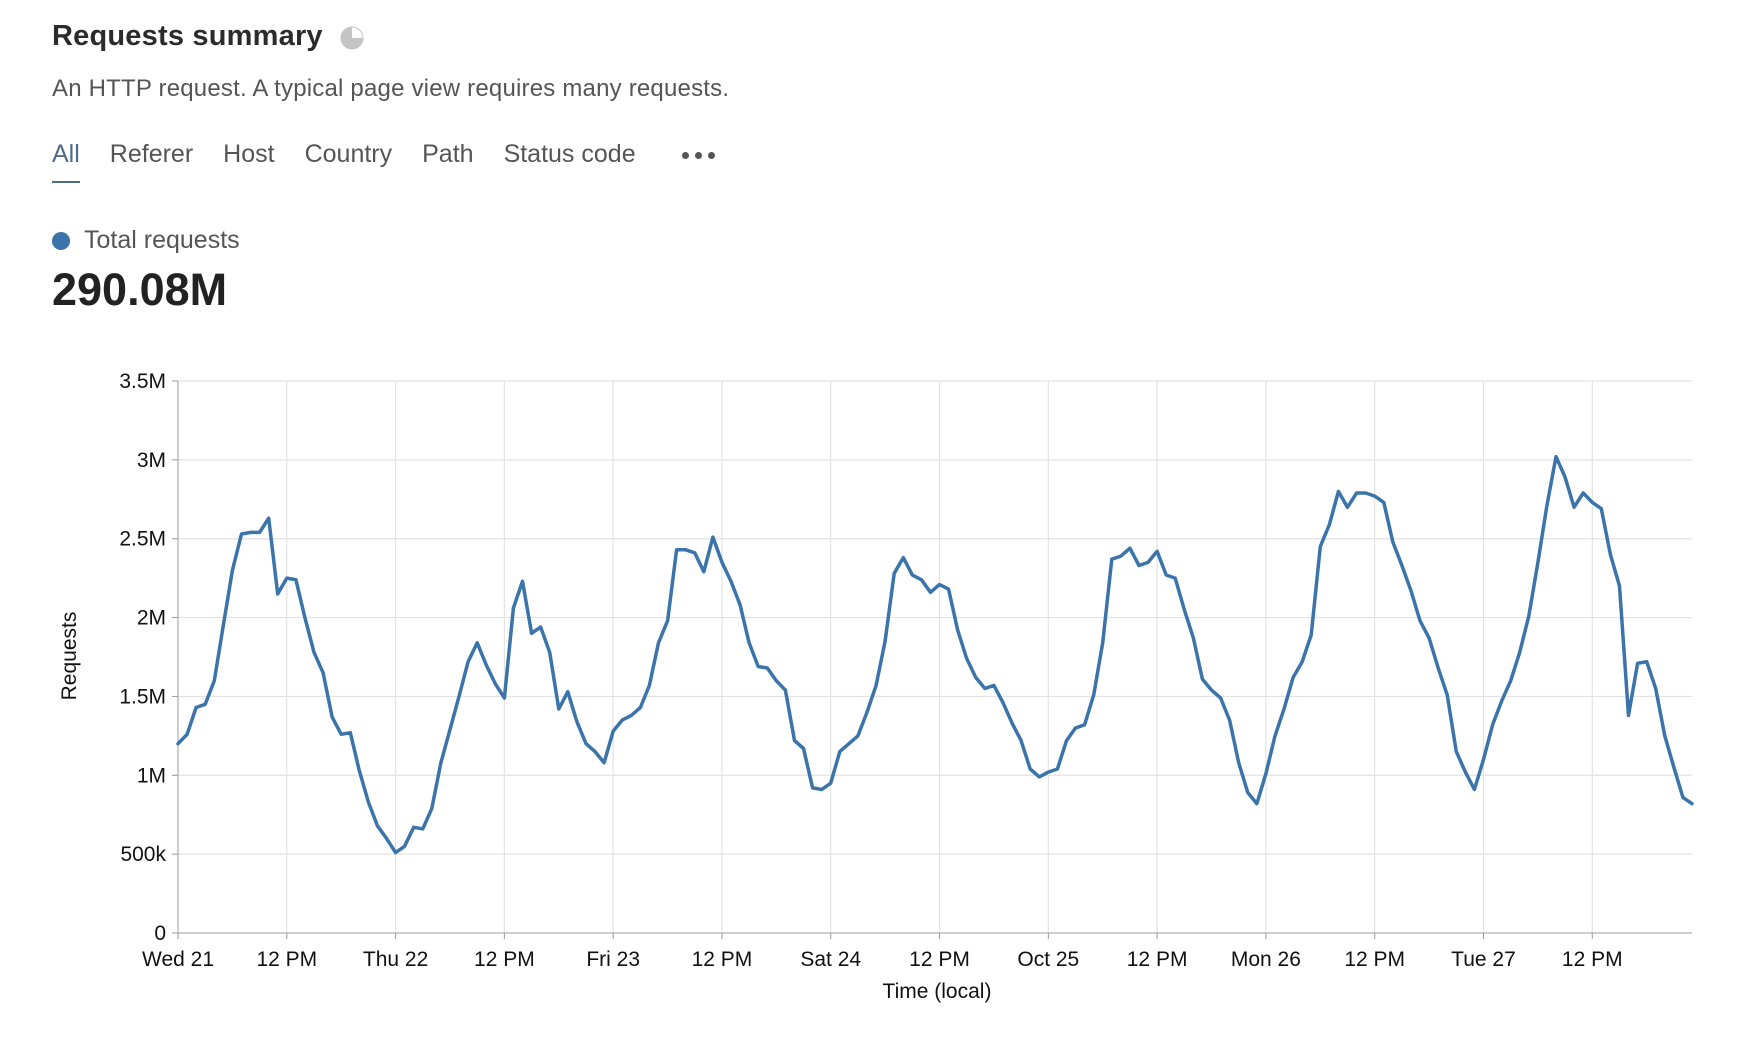 This screenshot has height=1038, width=1750. Describe the element at coordinates (569, 154) in the screenshot. I see `tab-status-code: Status code` at that location.